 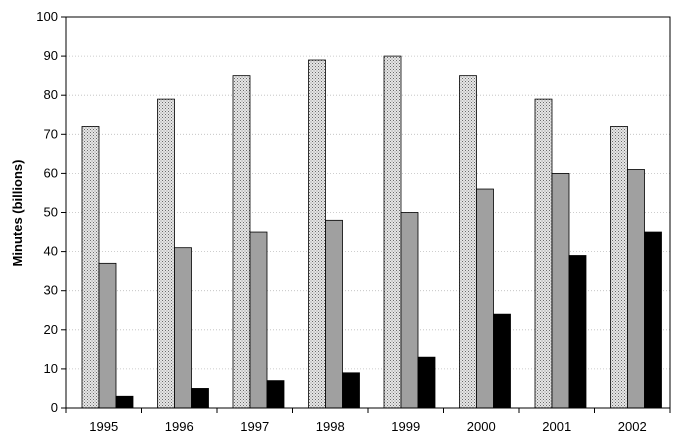 What do you see at coordinates (51, 329) in the screenshot?
I see `y-tick-label: 20` at bounding box center [51, 329].